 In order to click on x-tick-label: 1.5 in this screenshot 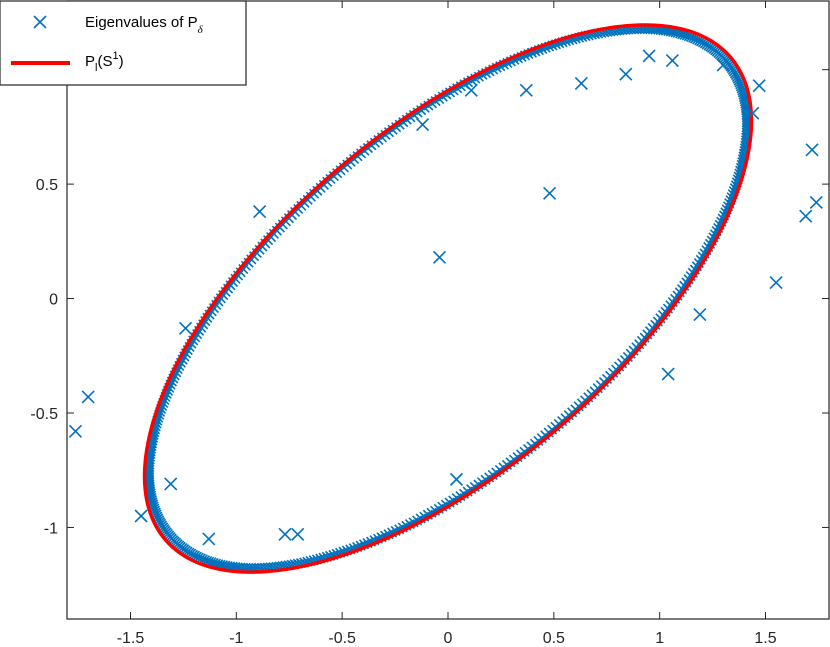, I will do `click(765, 638)`.